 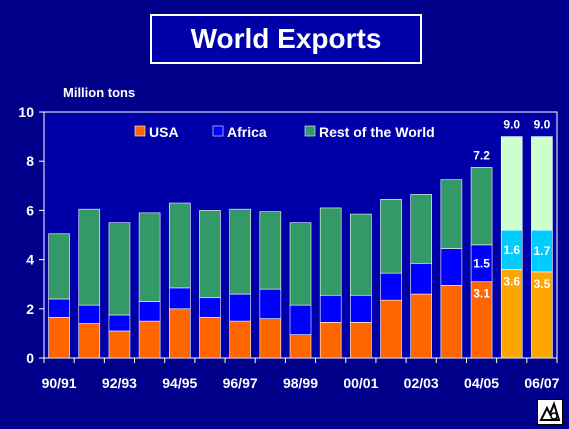 I want to click on x-tick-label: 06/07, so click(x=541, y=383).